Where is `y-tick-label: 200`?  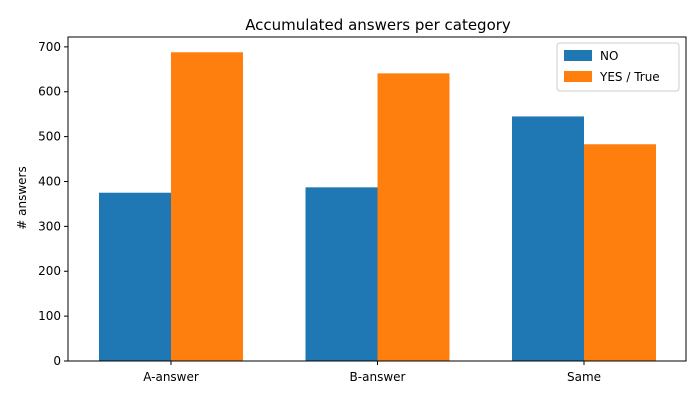
y-tick-label: 200 is located at coordinates (49, 271).